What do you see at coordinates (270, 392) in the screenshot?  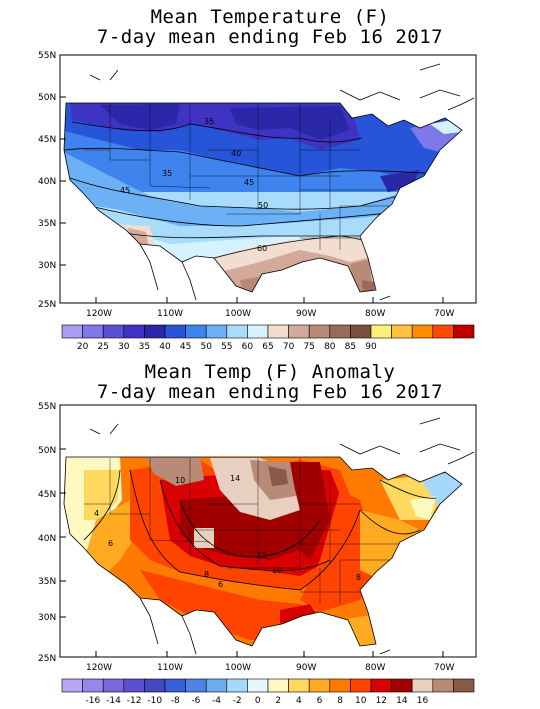 I see `map2-subtitle: 7-day mean ending Feb 16 2017` at bounding box center [270, 392].